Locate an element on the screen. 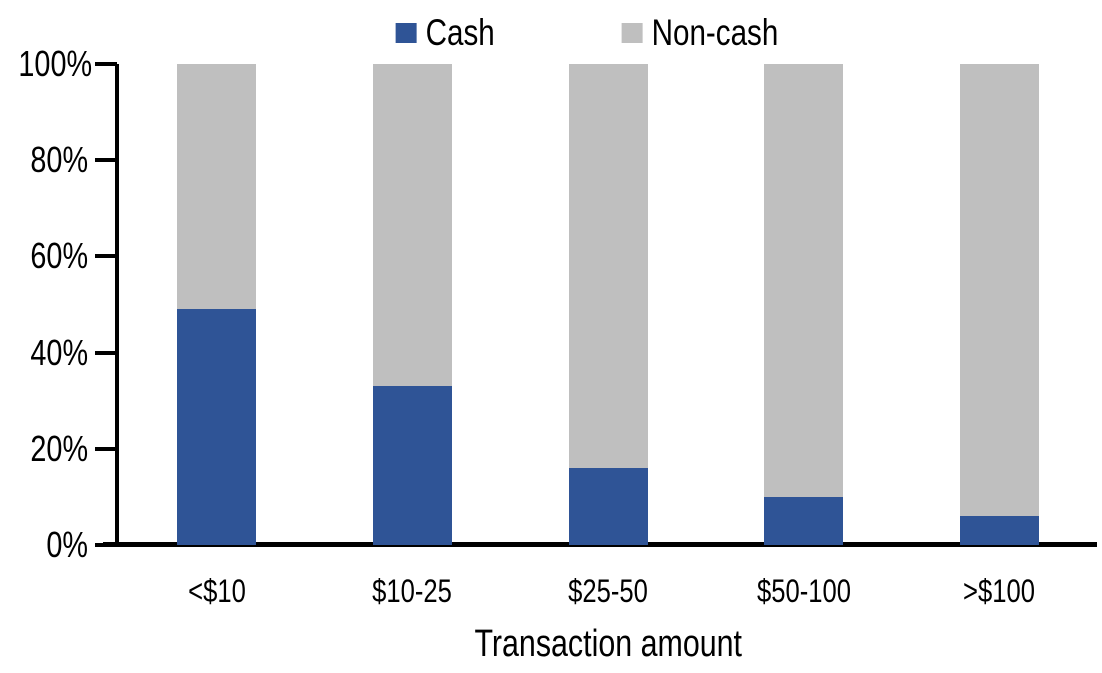 The height and width of the screenshot is (673, 1102). x-tick-label: $25-50 is located at coordinates (608, 591).